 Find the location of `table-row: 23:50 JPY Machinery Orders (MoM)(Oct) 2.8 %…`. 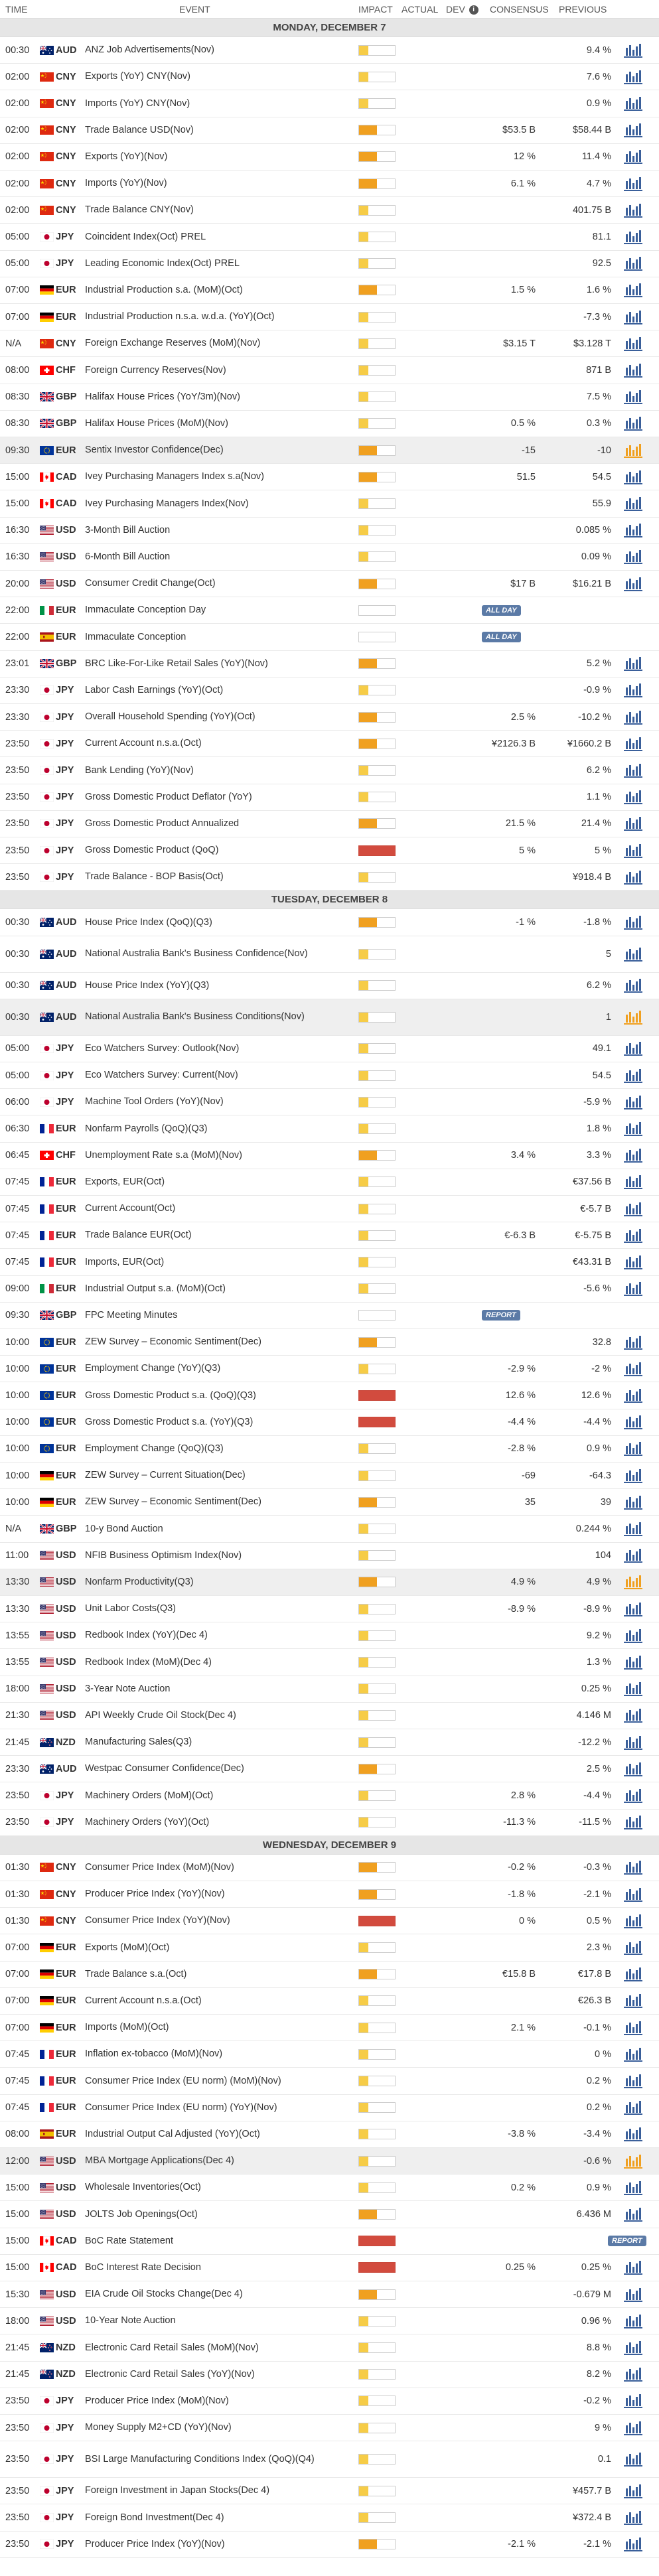

table-row: 23:50 JPY Machinery Orders (MoM)(Oct) 2.8 %… is located at coordinates (330, 1796).